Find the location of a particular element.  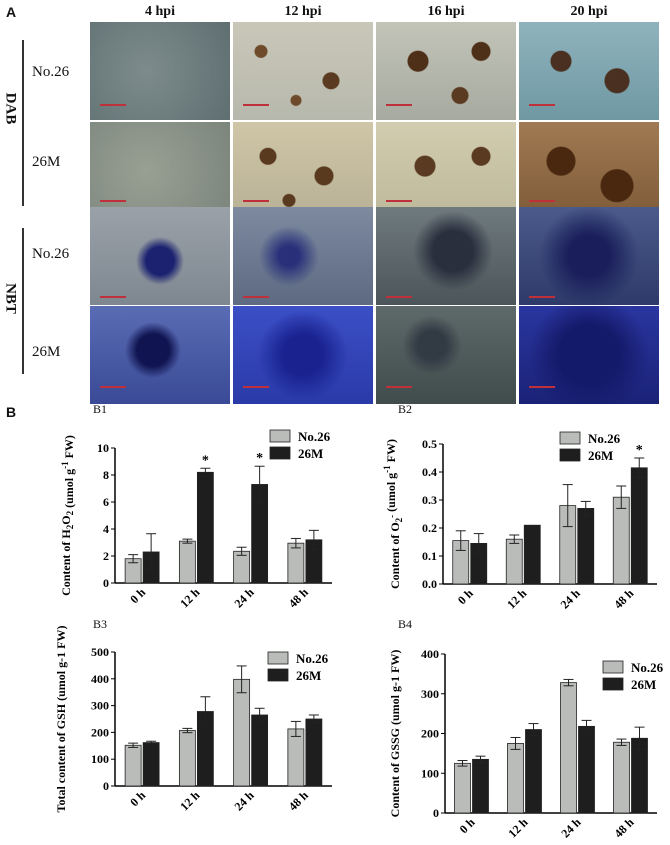

y-tick-label: 6 is located at coordinates (106, 502).